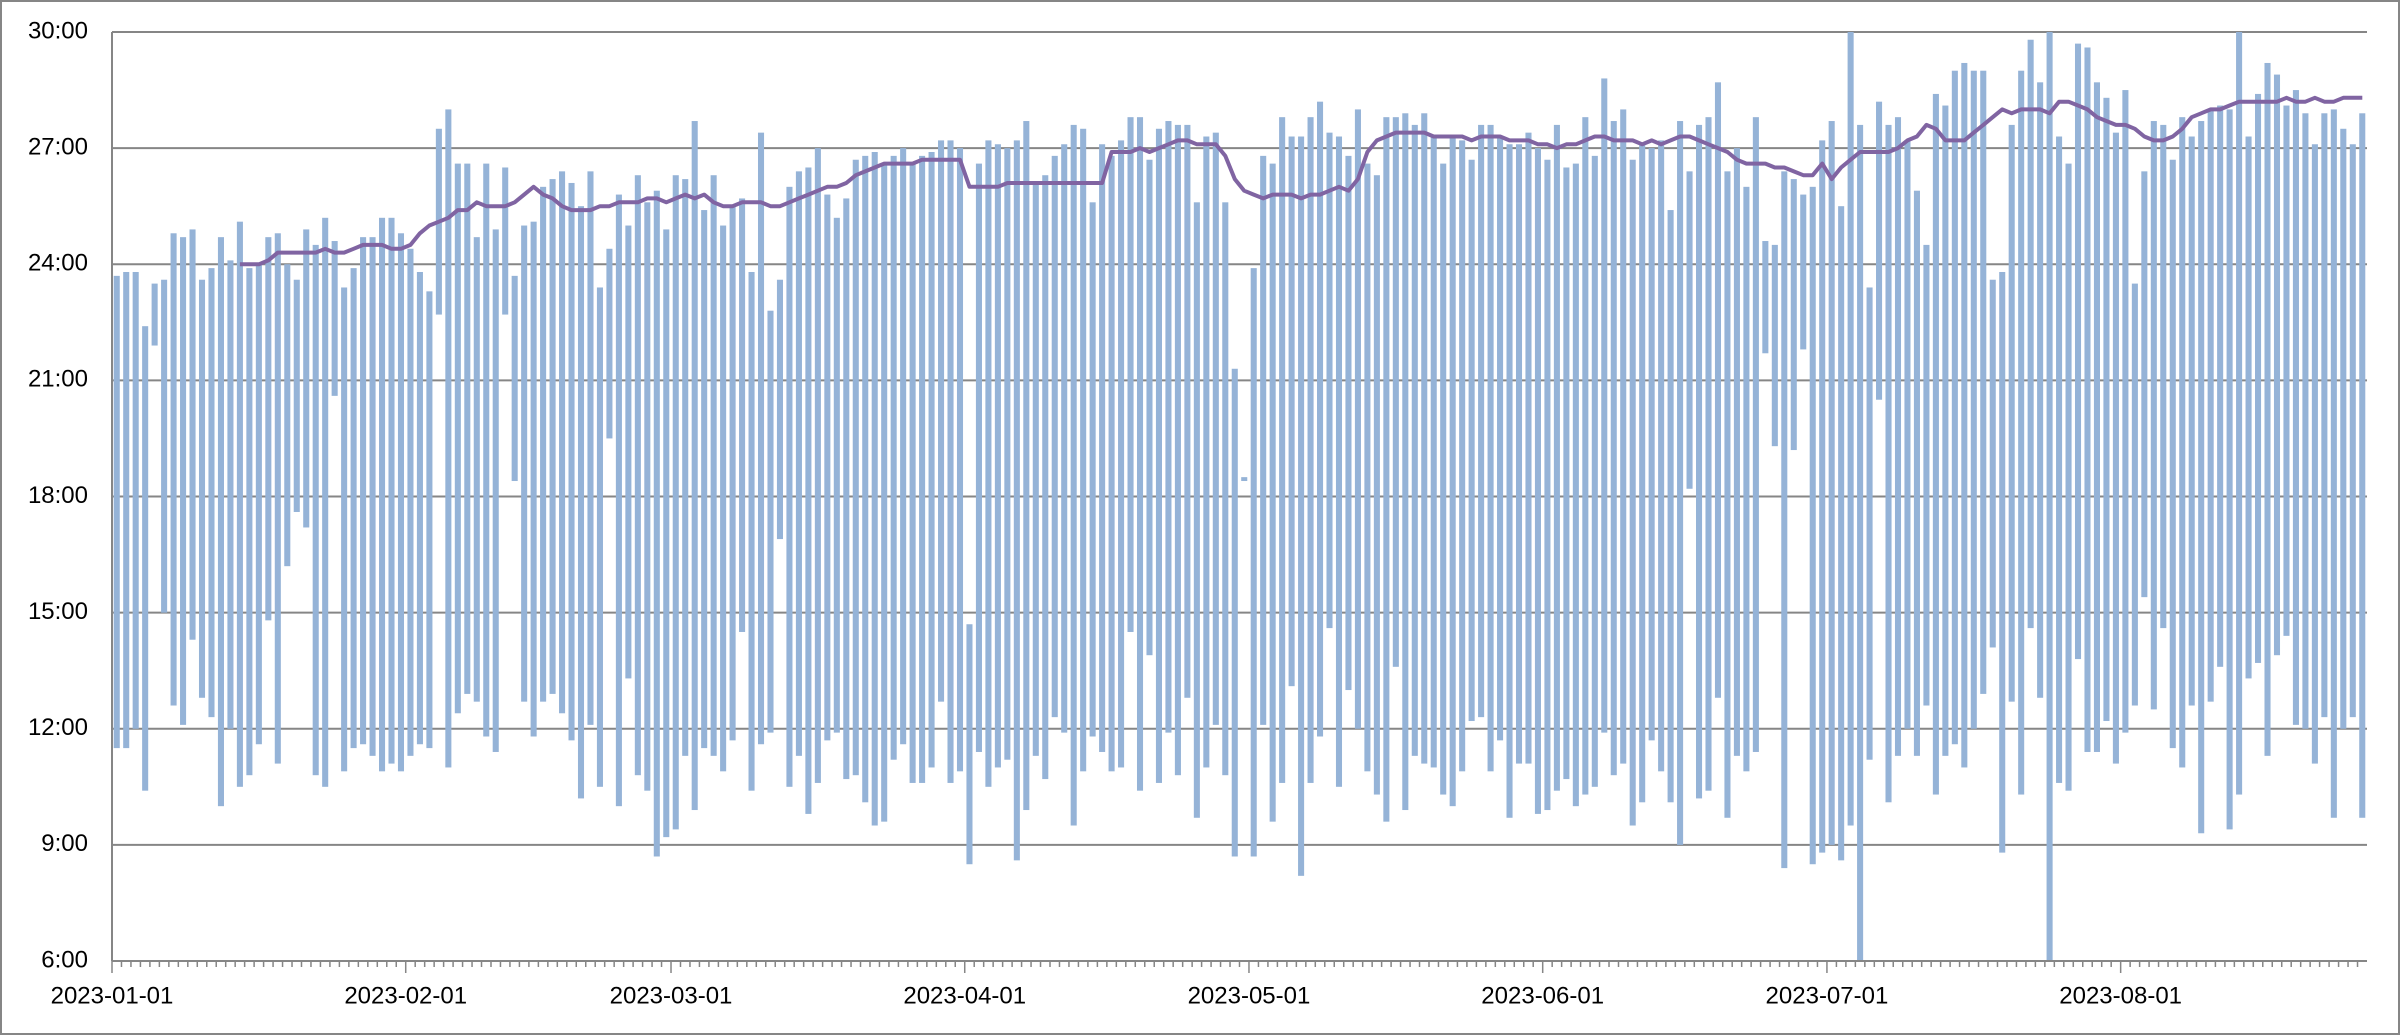  What do you see at coordinates (405, 995) in the screenshot?
I see `x-tick-label: 2023-02-01` at bounding box center [405, 995].